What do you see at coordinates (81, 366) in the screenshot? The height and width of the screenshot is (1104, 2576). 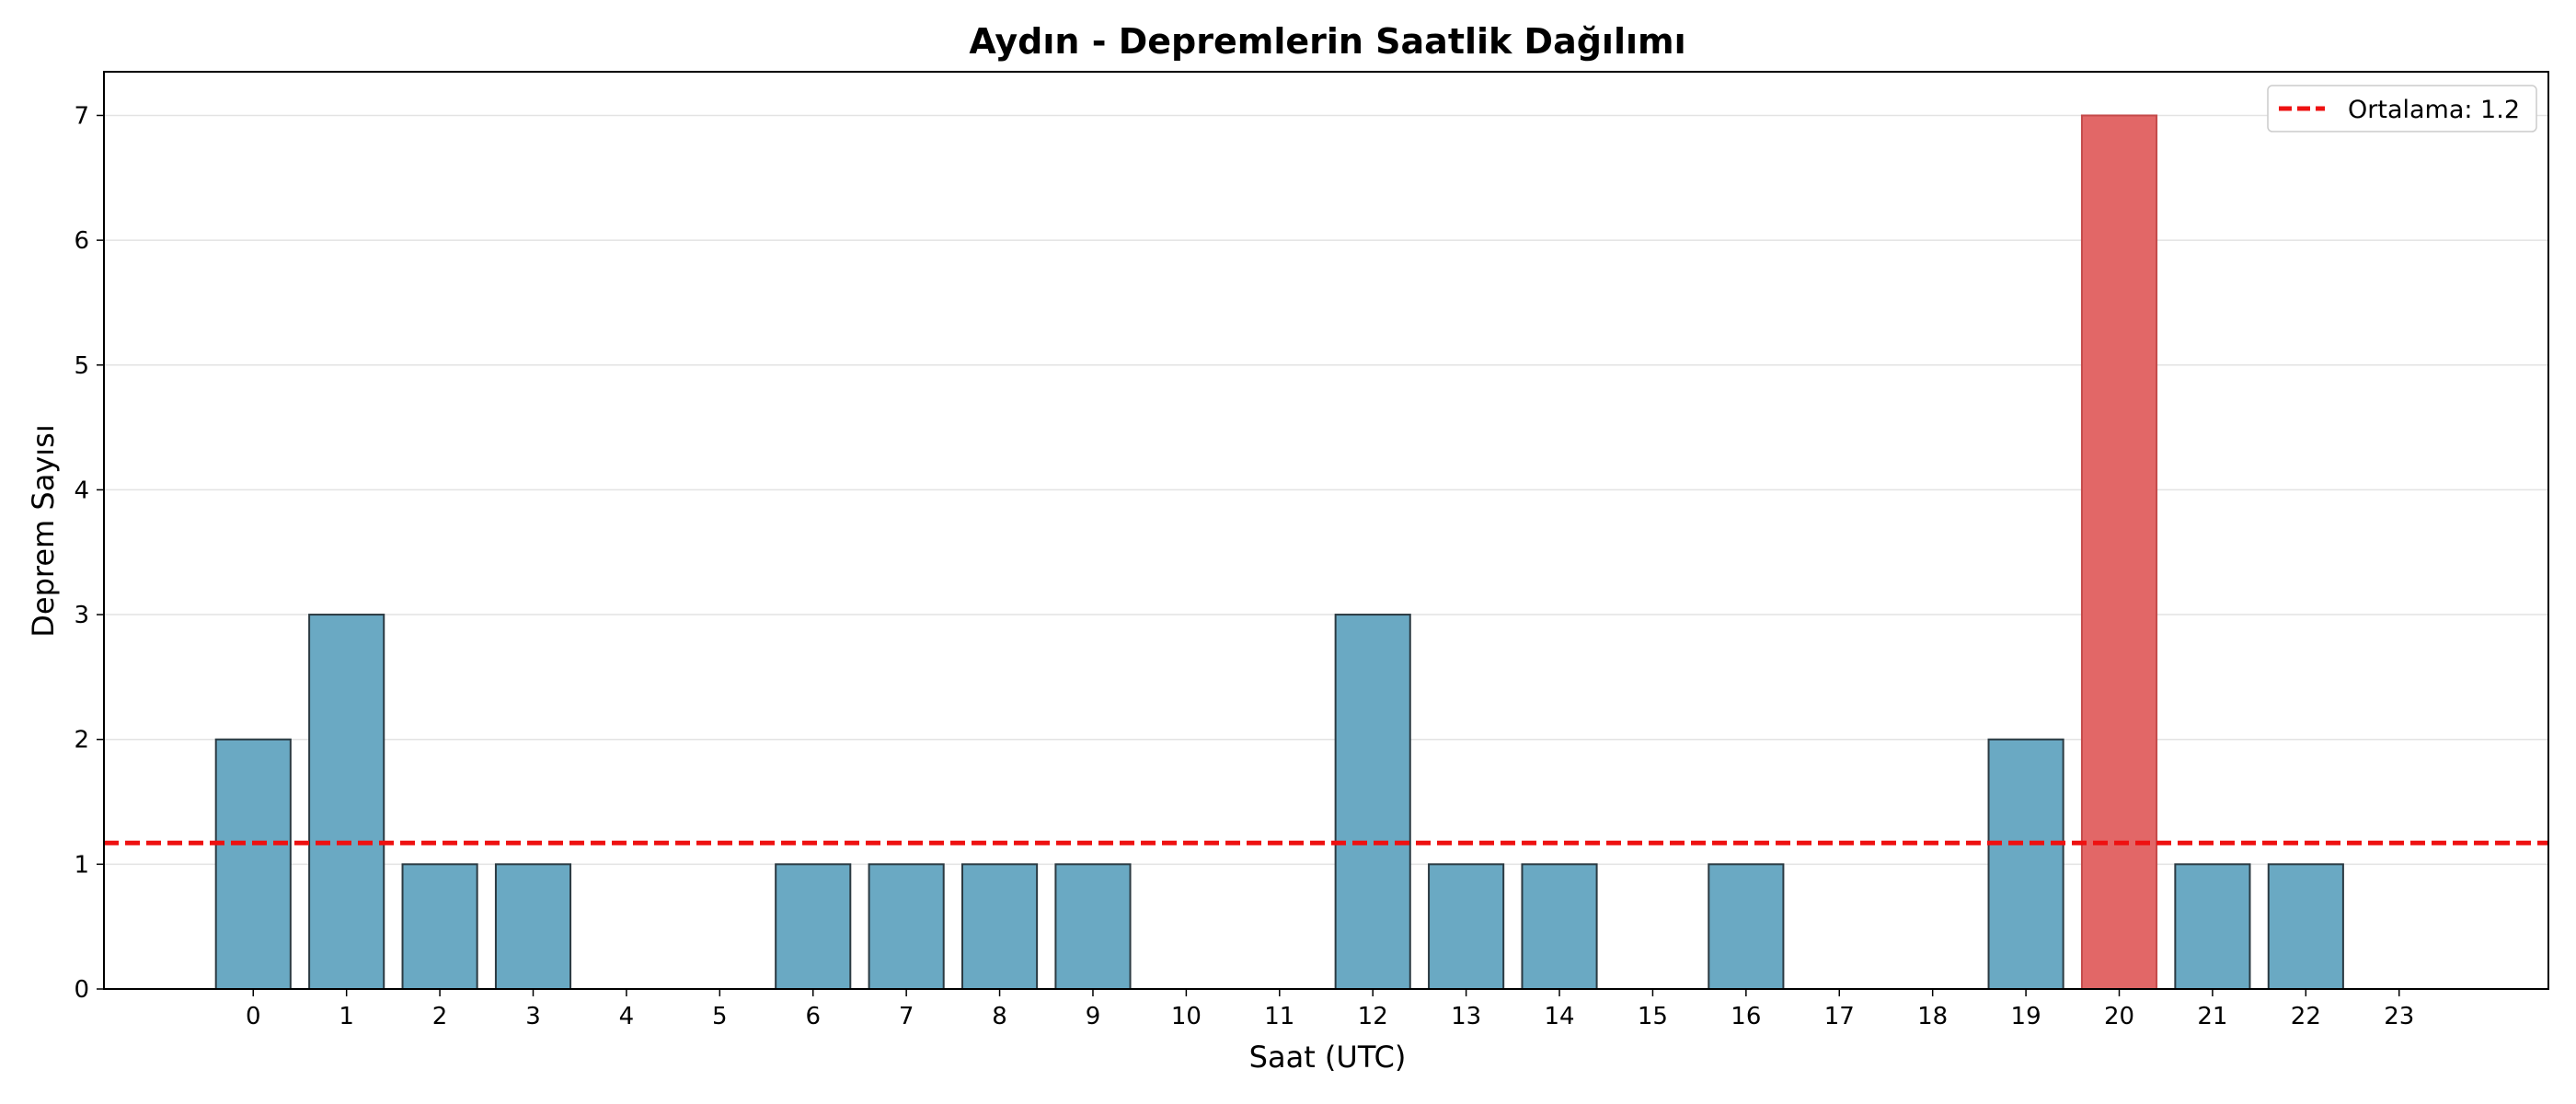 I see `y-tick-label: 5` at bounding box center [81, 366].